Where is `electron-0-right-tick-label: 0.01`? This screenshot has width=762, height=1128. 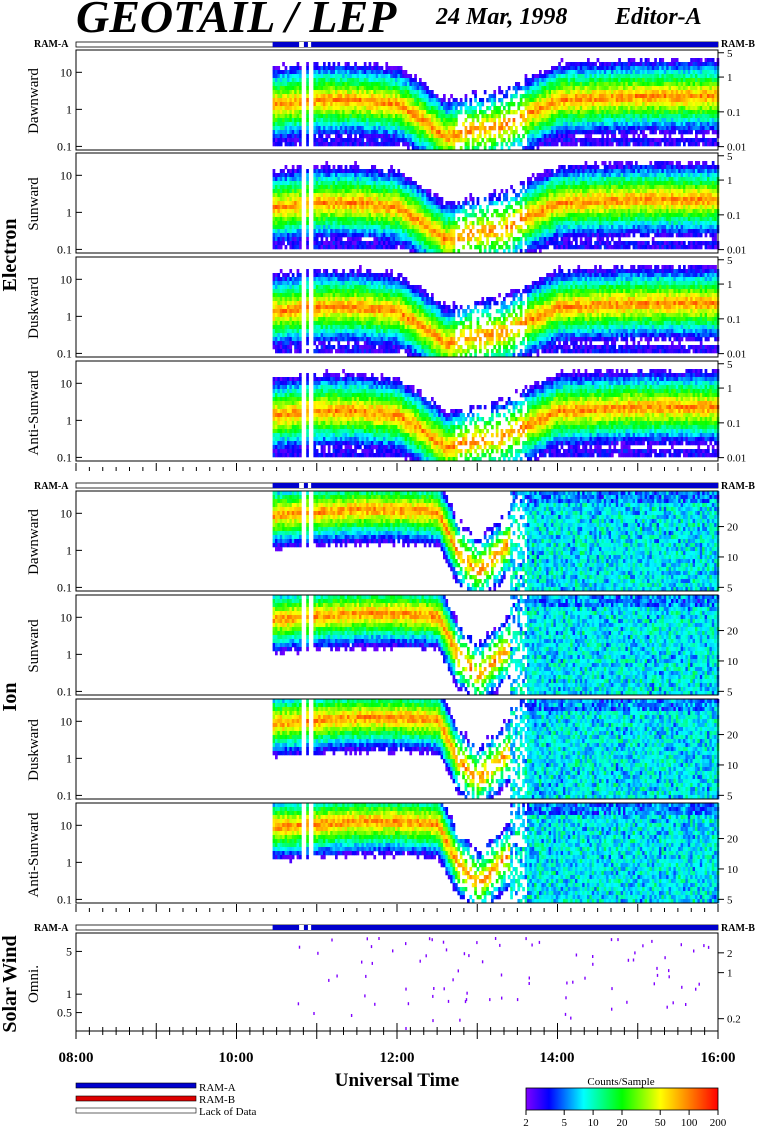
electron-0-right-tick-label: 0.01 is located at coordinates (736, 148).